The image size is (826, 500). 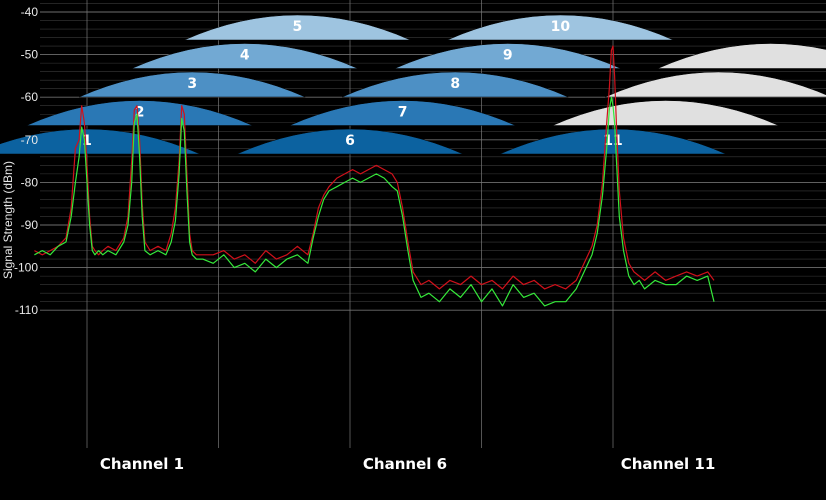 I want to click on channel-arc-label: 6, so click(x=350, y=141).